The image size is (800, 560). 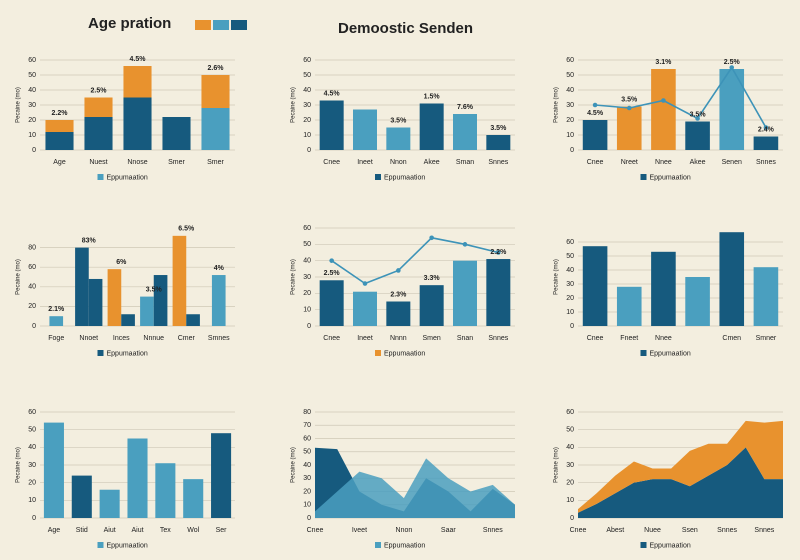 What do you see at coordinates (186, 229) in the screenshot?
I see `data-annotation: 6.5%` at bounding box center [186, 229].